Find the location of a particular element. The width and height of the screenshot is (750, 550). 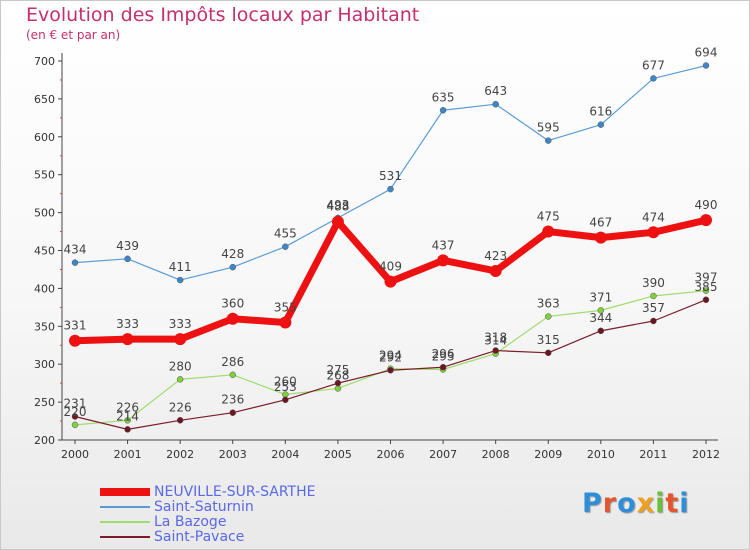

y-tick-label: 650 is located at coordinates (44, 99).